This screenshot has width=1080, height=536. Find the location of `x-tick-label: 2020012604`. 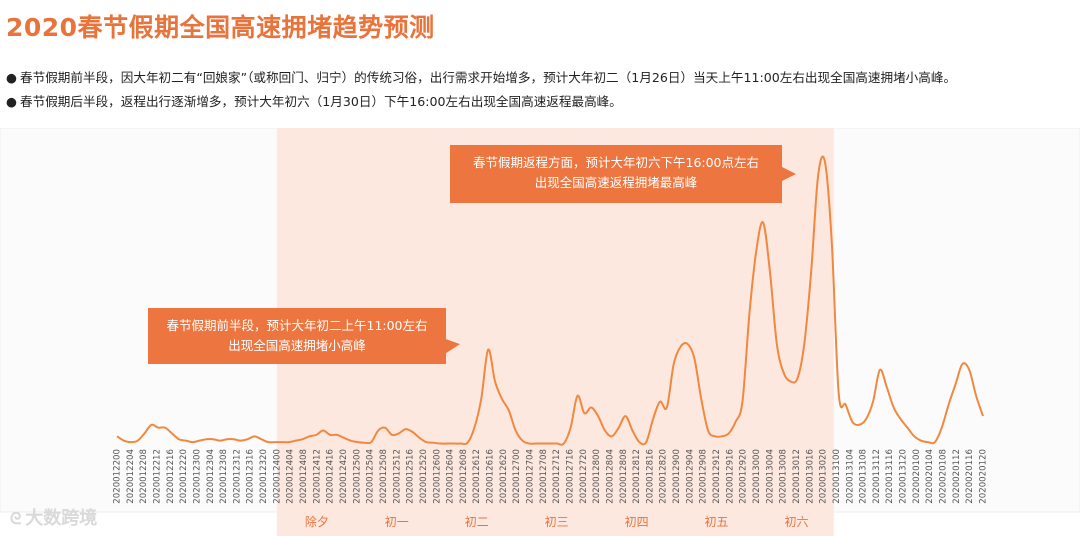

x-tick-label: 2020012604 is located at coordinates (451, 476).